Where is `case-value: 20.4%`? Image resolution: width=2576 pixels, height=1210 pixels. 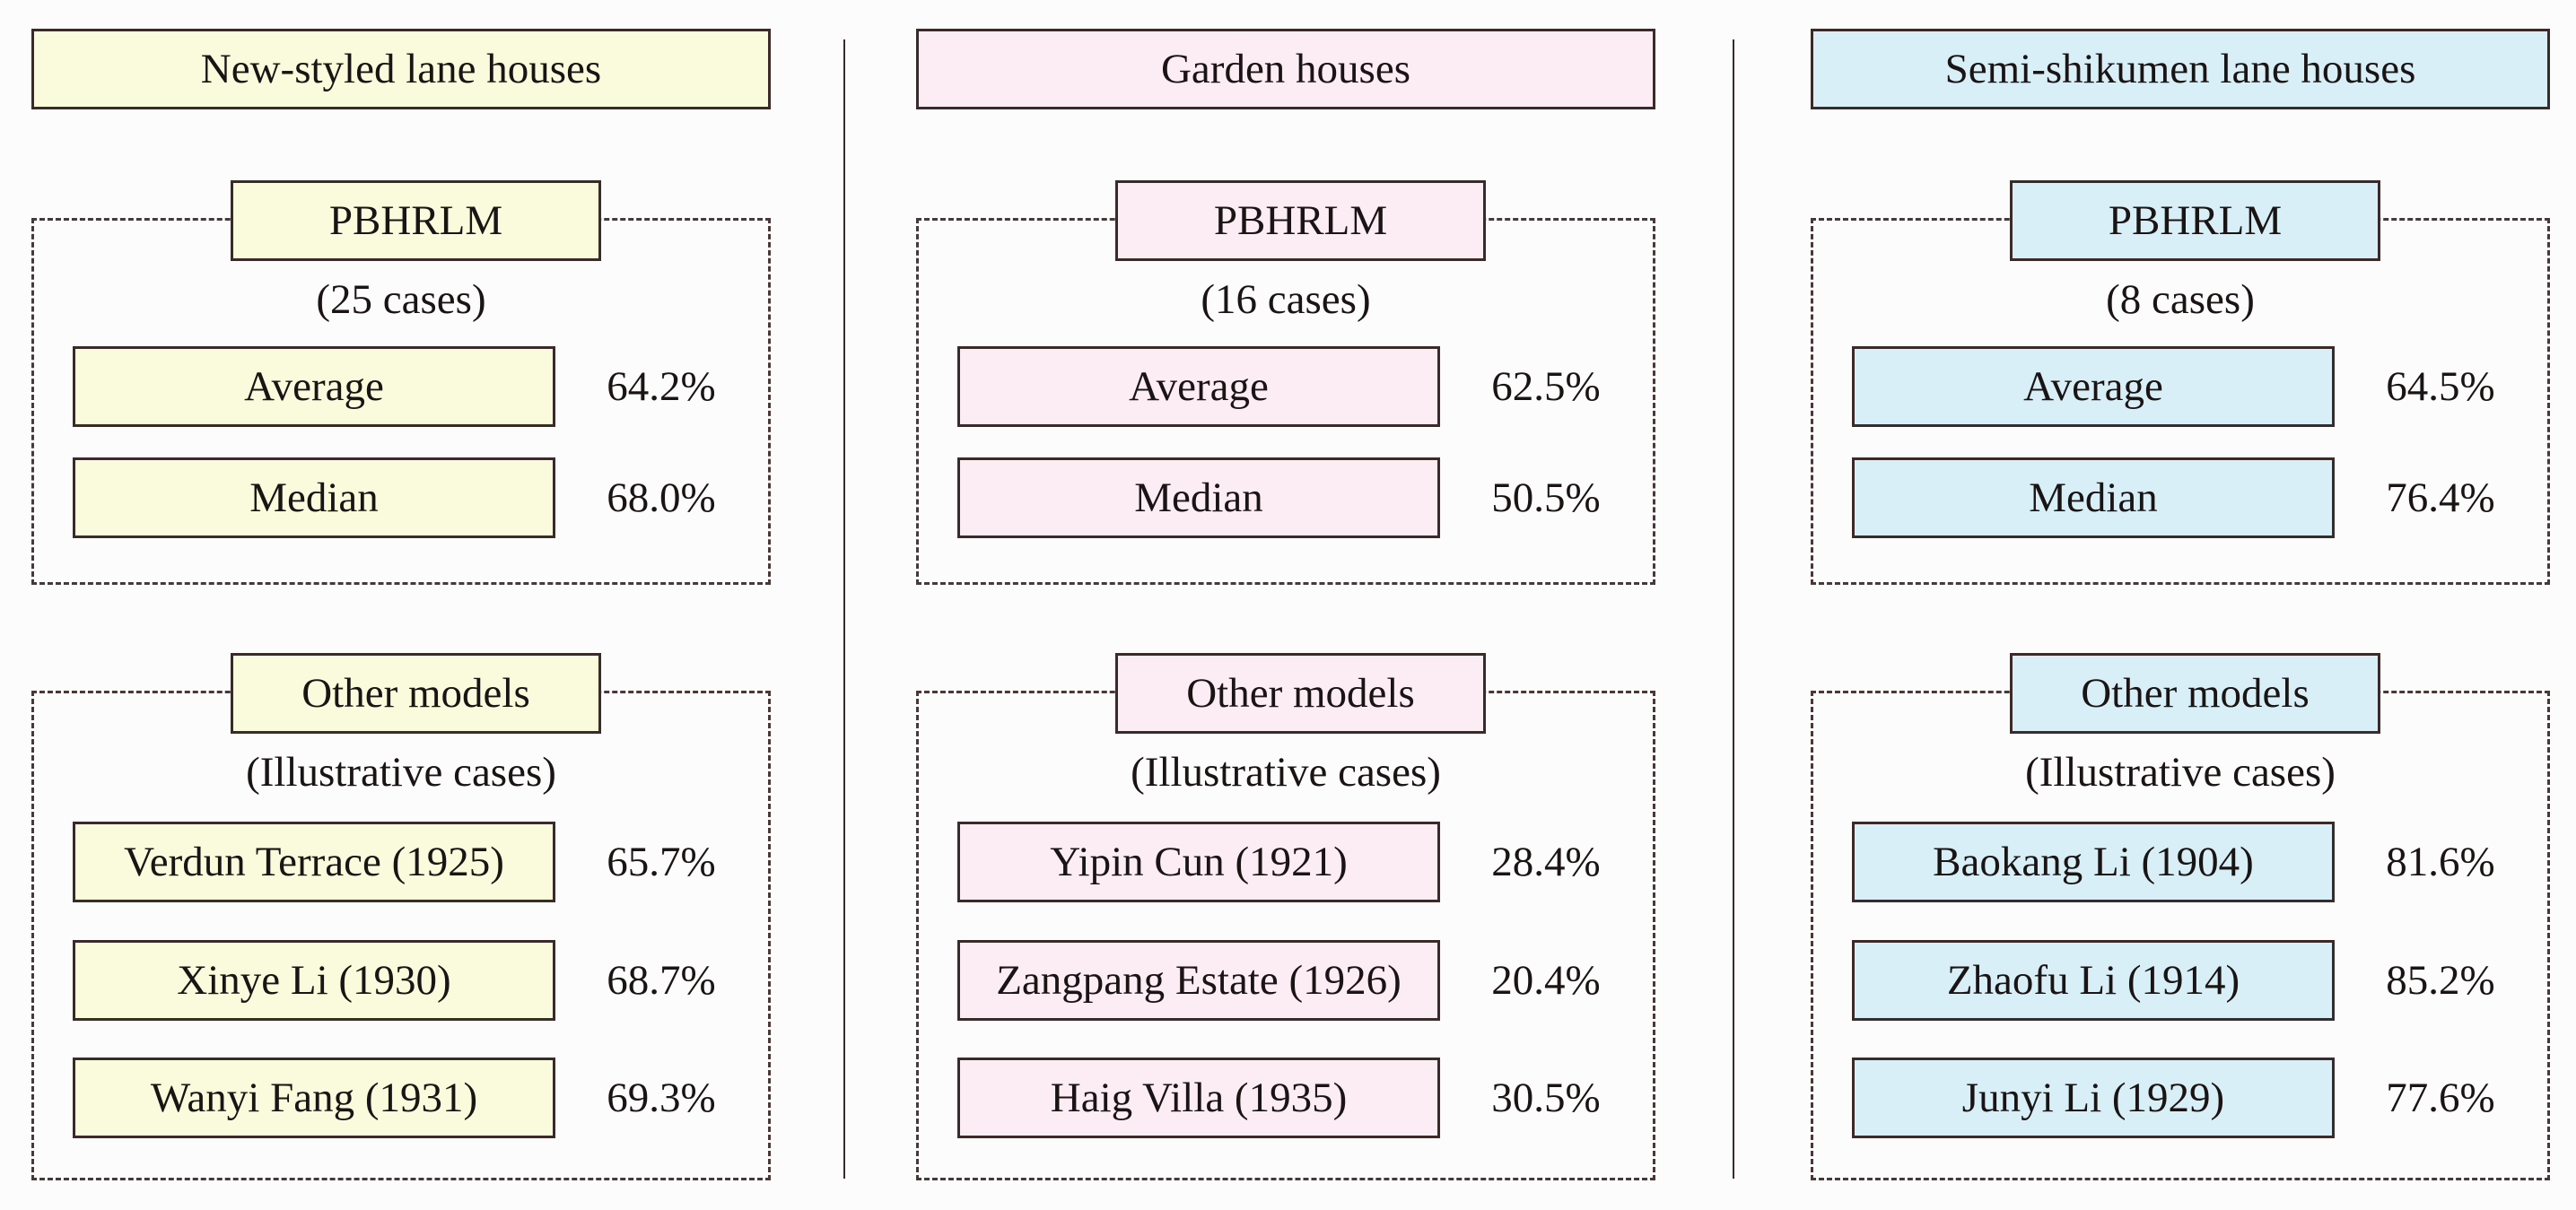 case-value: 20.4% is located at coordinates (1546, 981).